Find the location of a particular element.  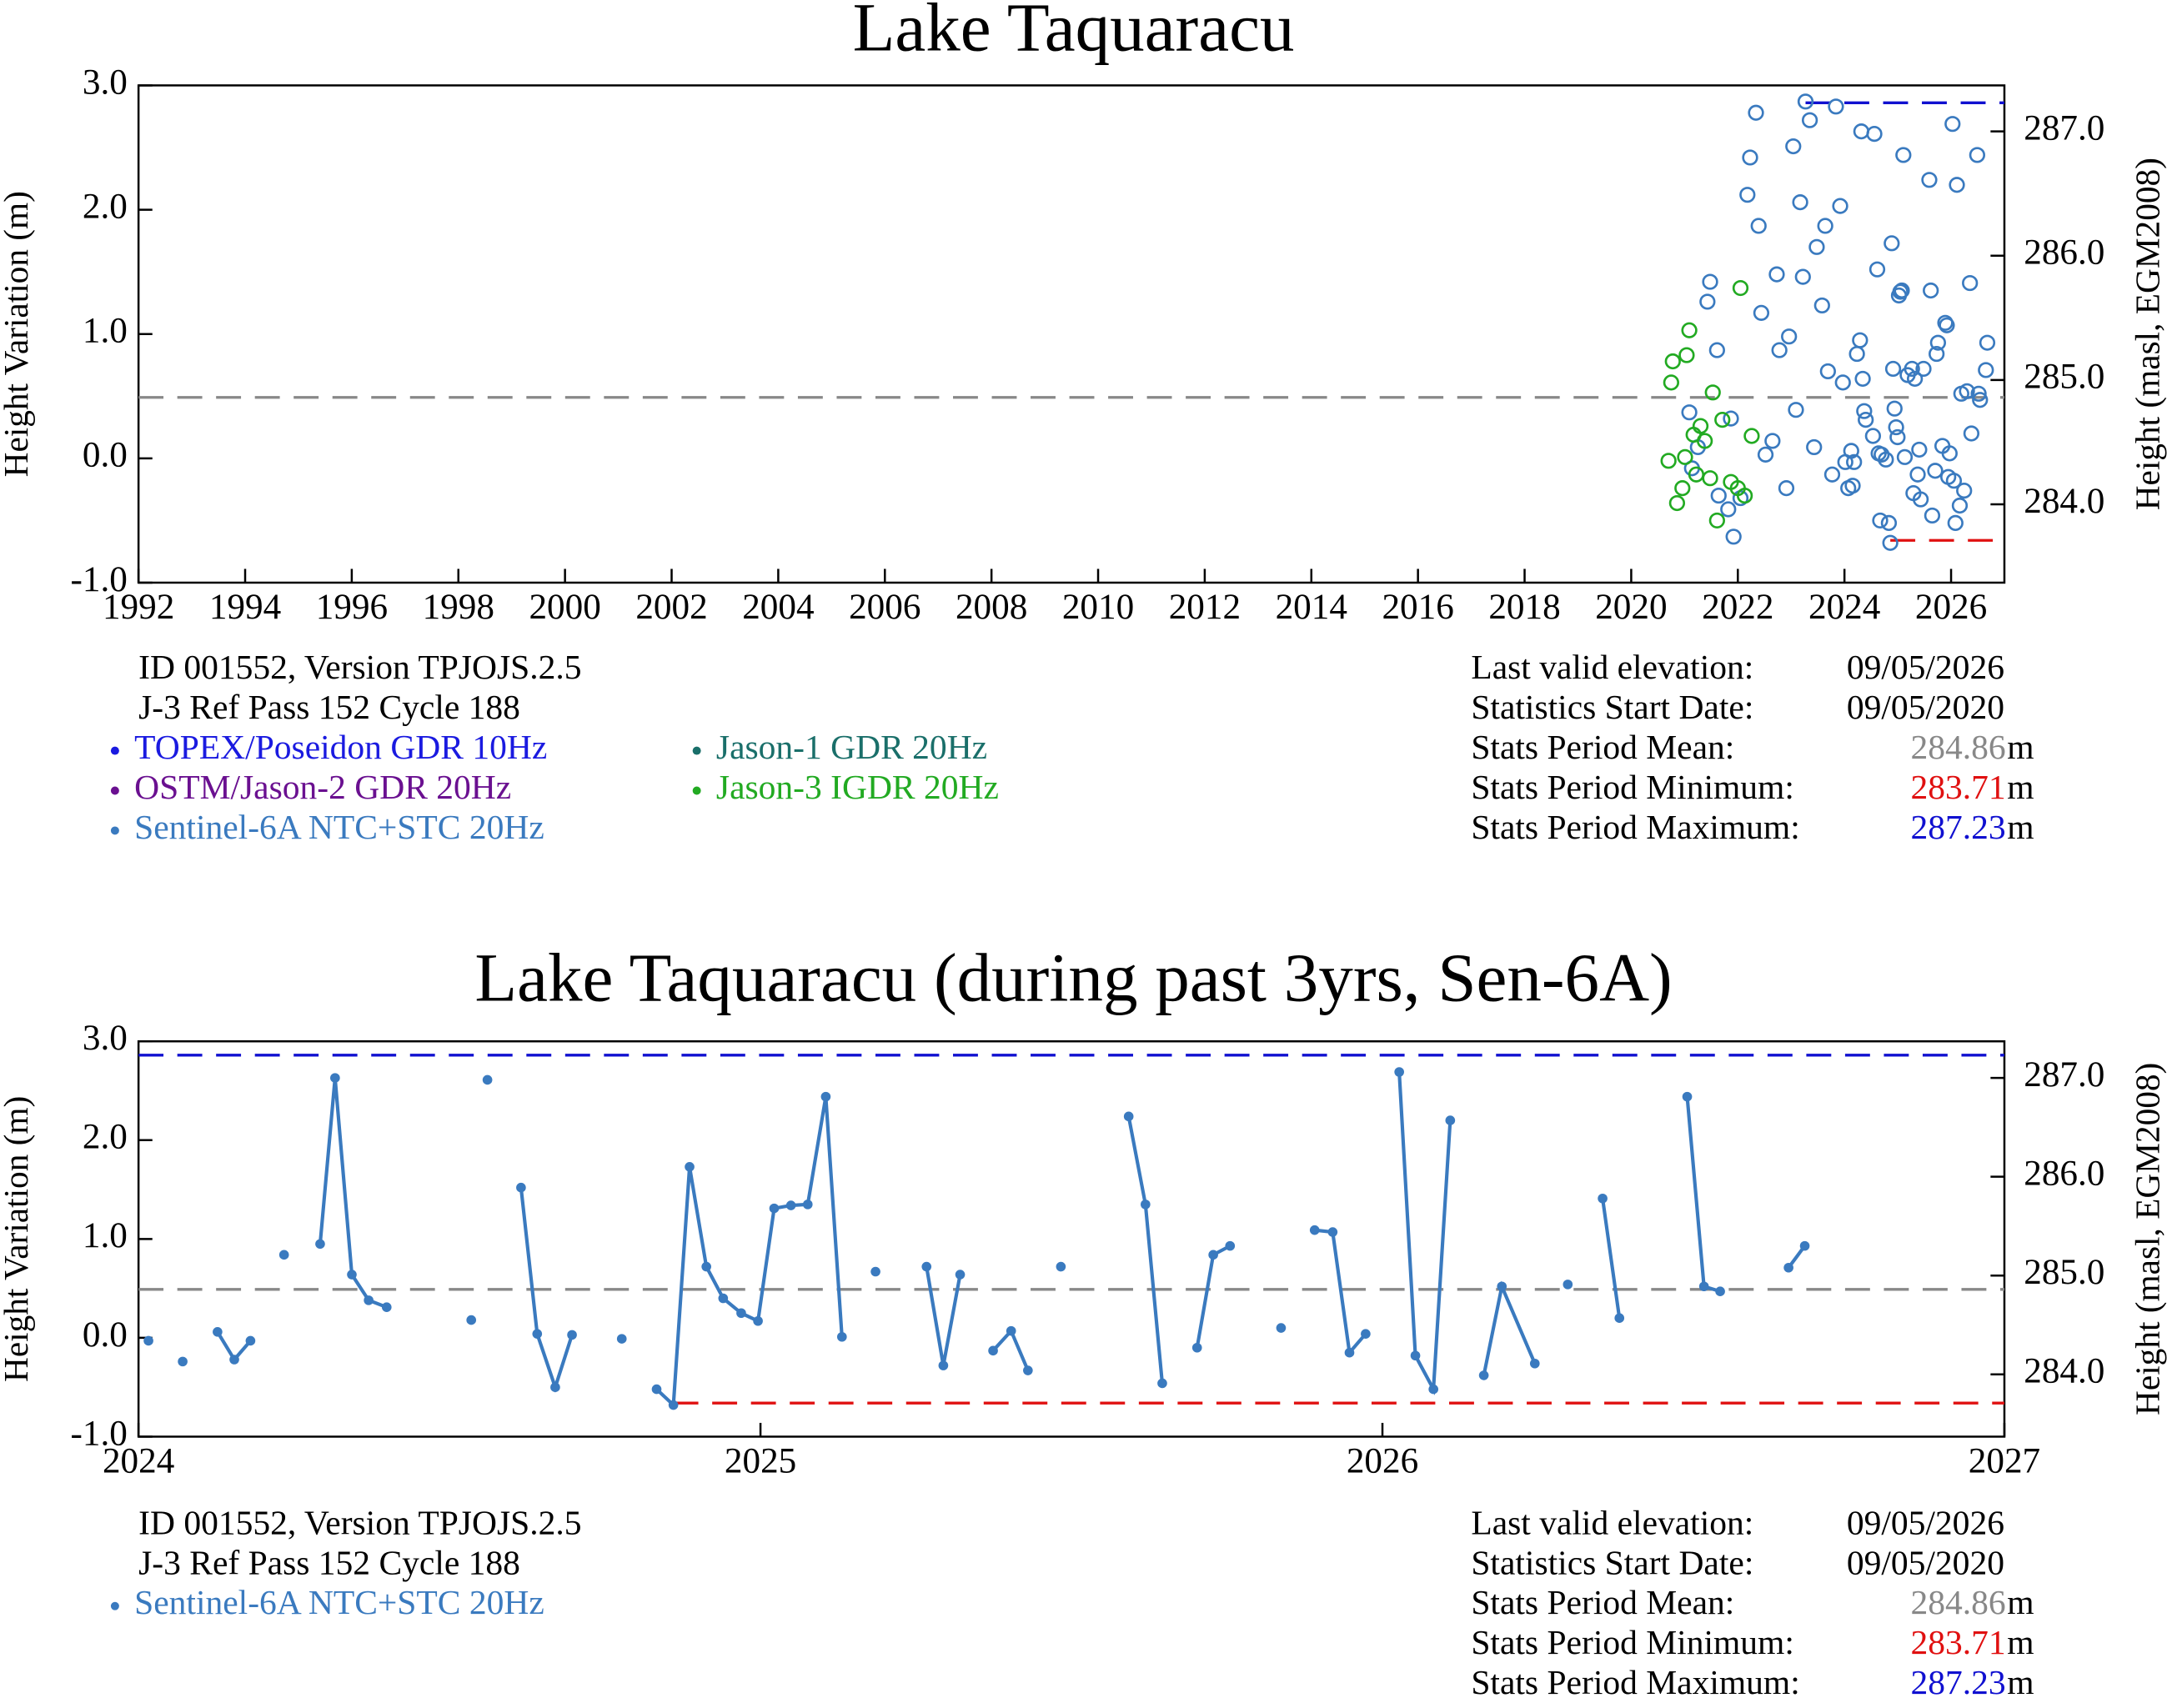

stat-value: 287.23 is located at coordinates (1957, 1682).